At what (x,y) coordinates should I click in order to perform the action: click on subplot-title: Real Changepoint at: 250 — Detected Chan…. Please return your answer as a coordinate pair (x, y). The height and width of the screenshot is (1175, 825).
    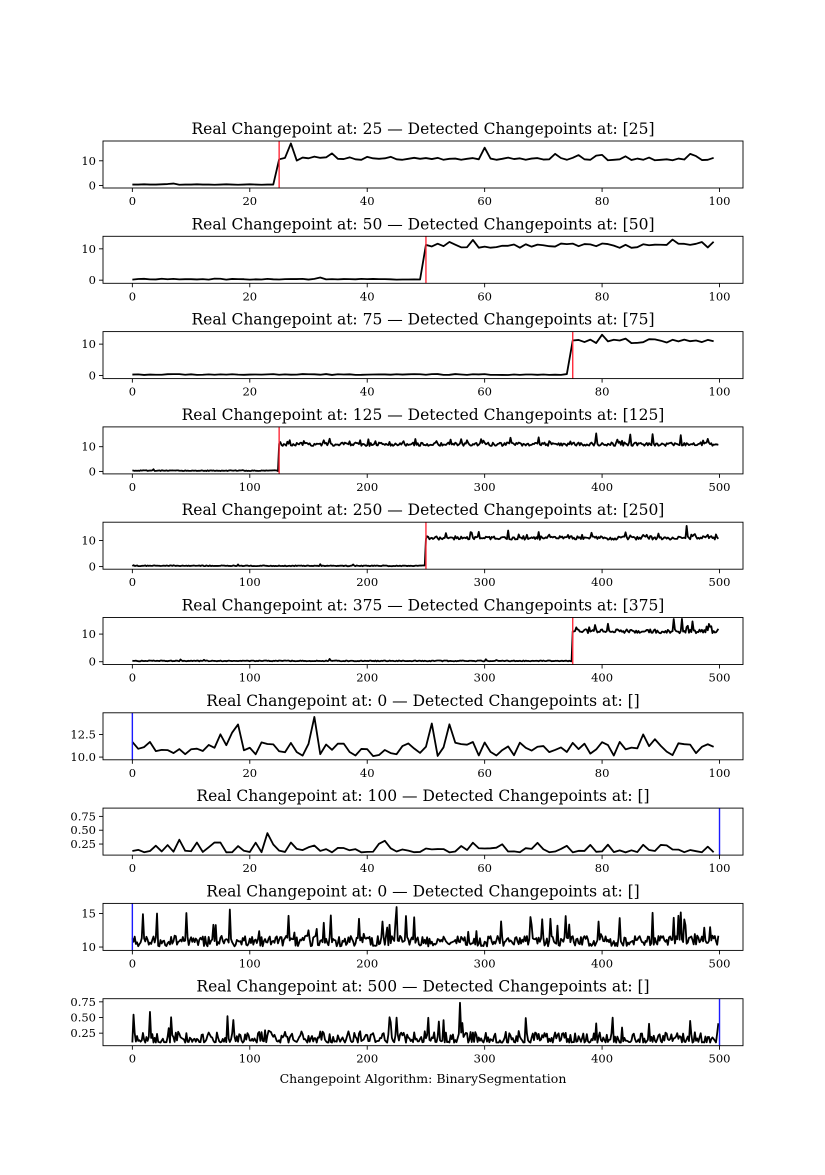
    Looking at the image, I should click on (423, 510).